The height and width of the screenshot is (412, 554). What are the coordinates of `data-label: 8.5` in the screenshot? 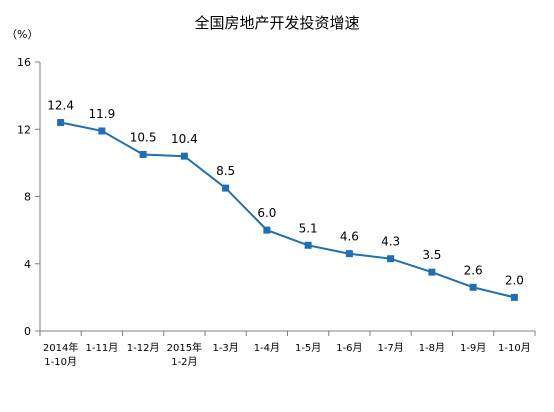 It's located at (225, 171).